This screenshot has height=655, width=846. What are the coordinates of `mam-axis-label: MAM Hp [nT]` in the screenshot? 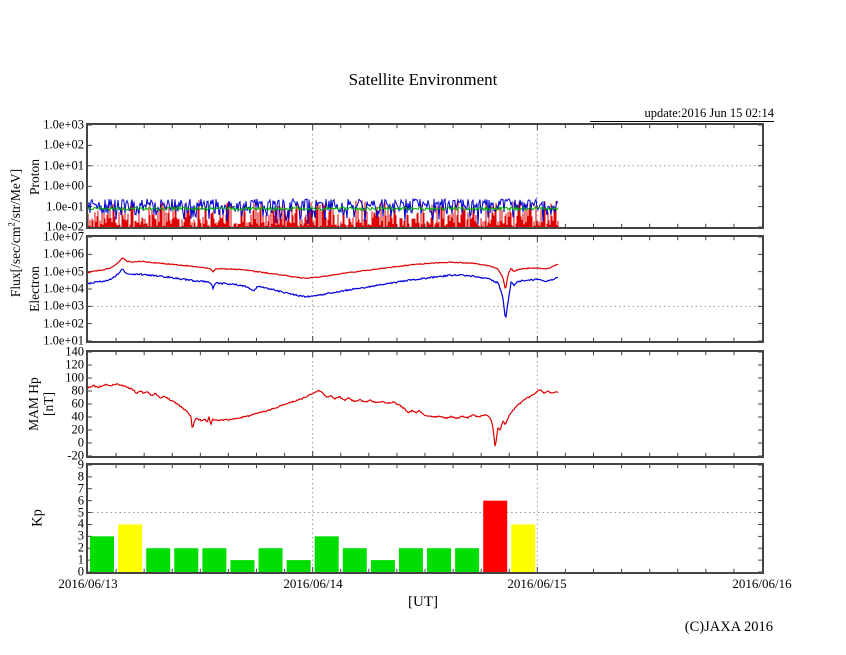 It's located at (41, 404).